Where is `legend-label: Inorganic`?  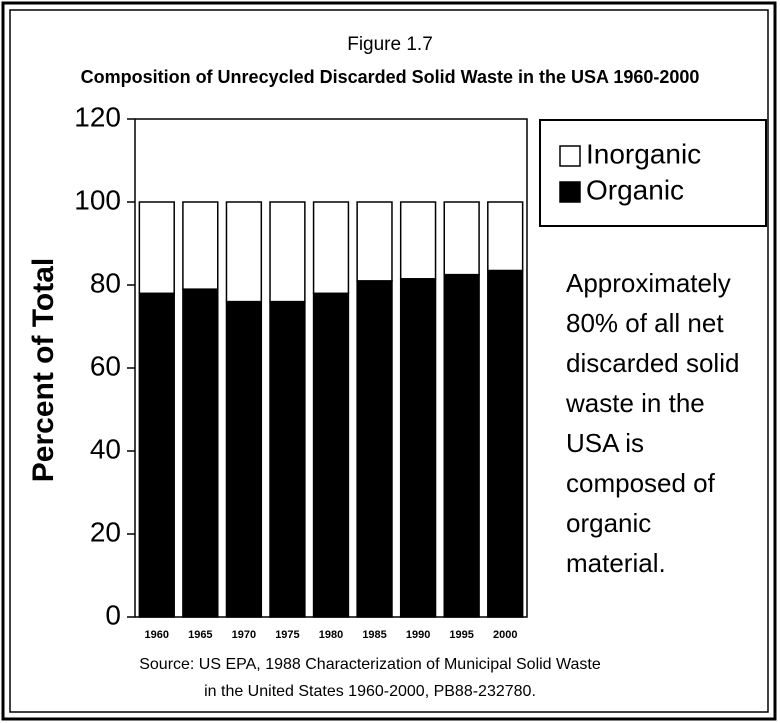
legend-label: Inorganic is located at coordinates (643, 153).